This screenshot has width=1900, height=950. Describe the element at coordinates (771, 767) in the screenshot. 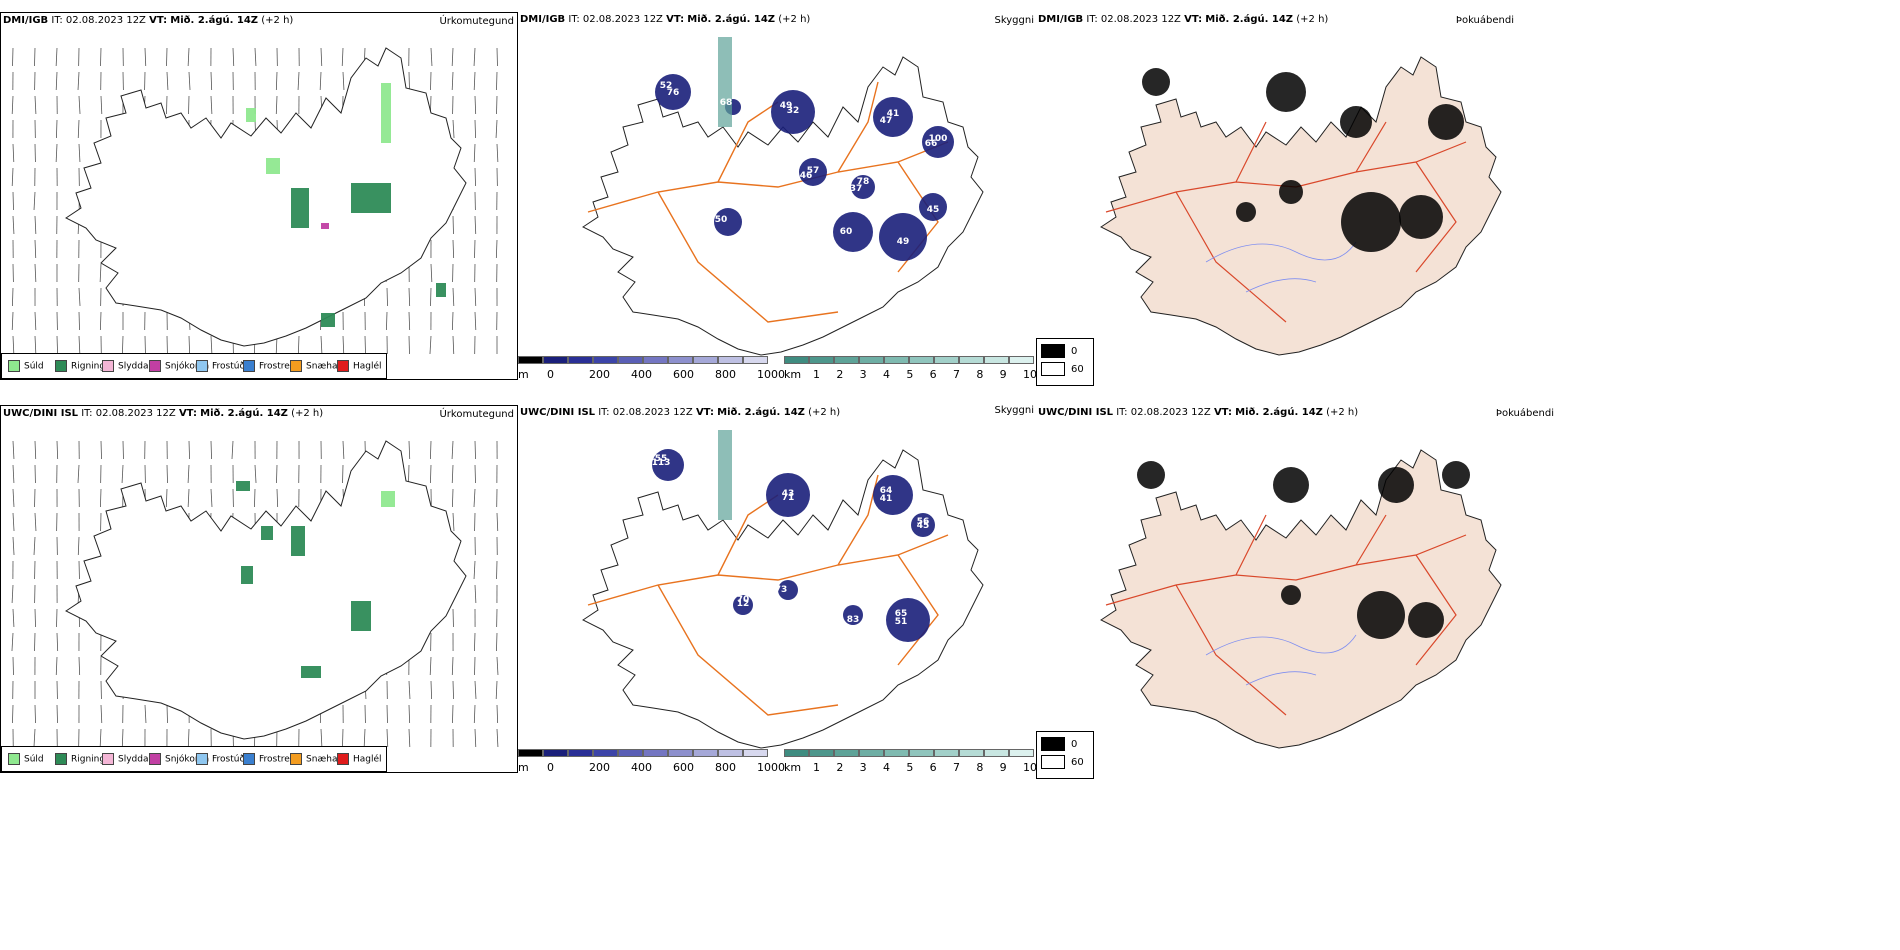

I see `colorbar-tick: 1000` at that location.